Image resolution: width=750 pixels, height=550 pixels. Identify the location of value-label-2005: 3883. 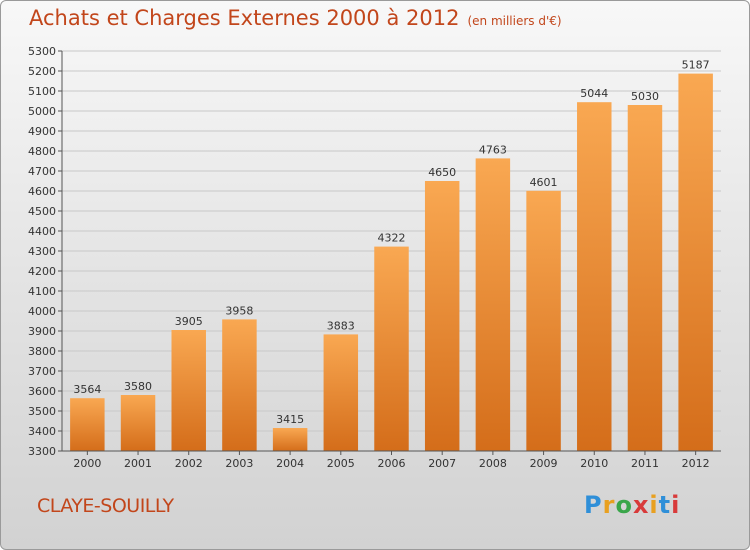
(341, 325).